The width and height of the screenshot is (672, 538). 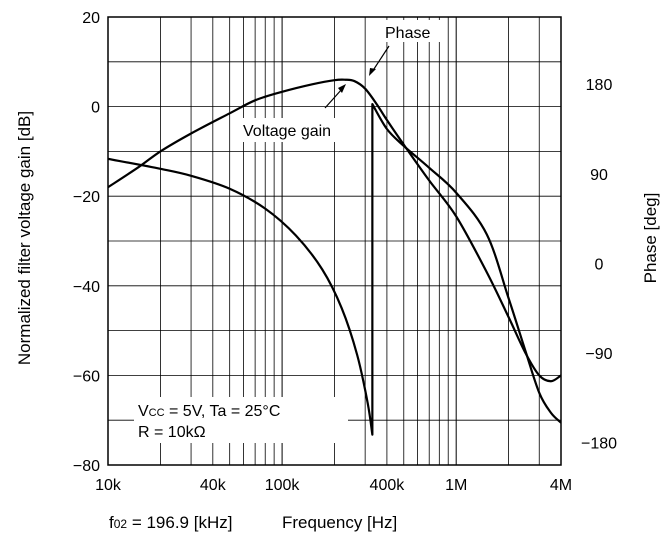 I want to click on y-axis-left-title: Normalized filter voltage gain [dB], so click(x=24, y=238).